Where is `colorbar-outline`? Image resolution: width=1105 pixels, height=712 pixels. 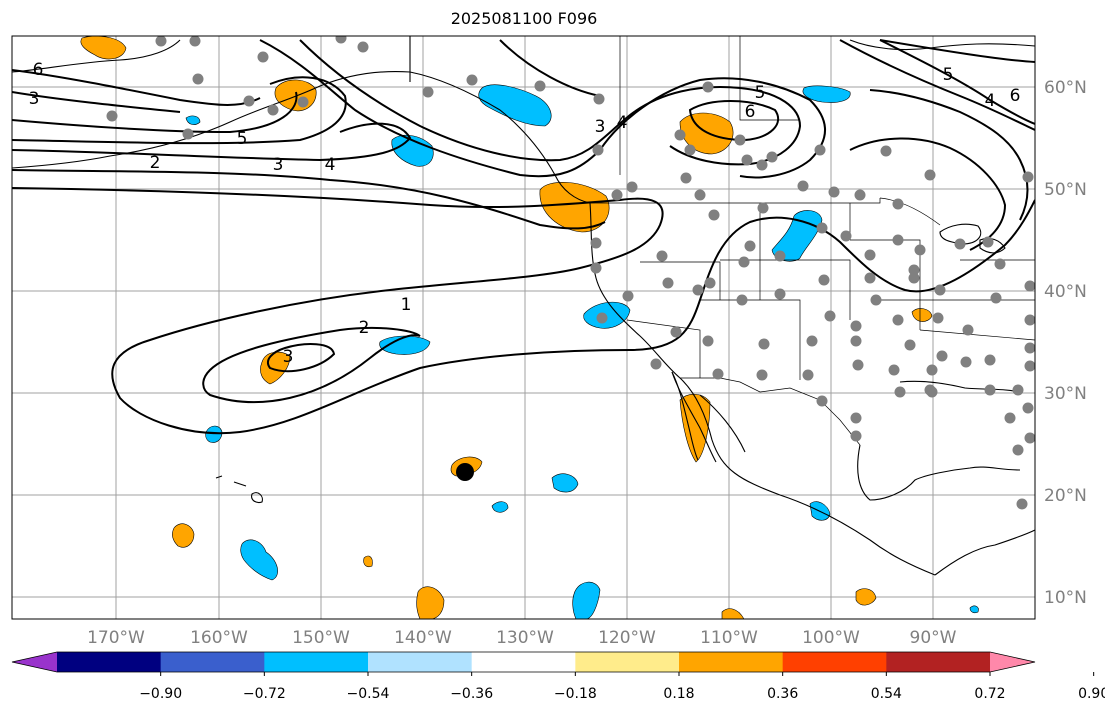 colorbar-outline is located at coordinates (523, 662).